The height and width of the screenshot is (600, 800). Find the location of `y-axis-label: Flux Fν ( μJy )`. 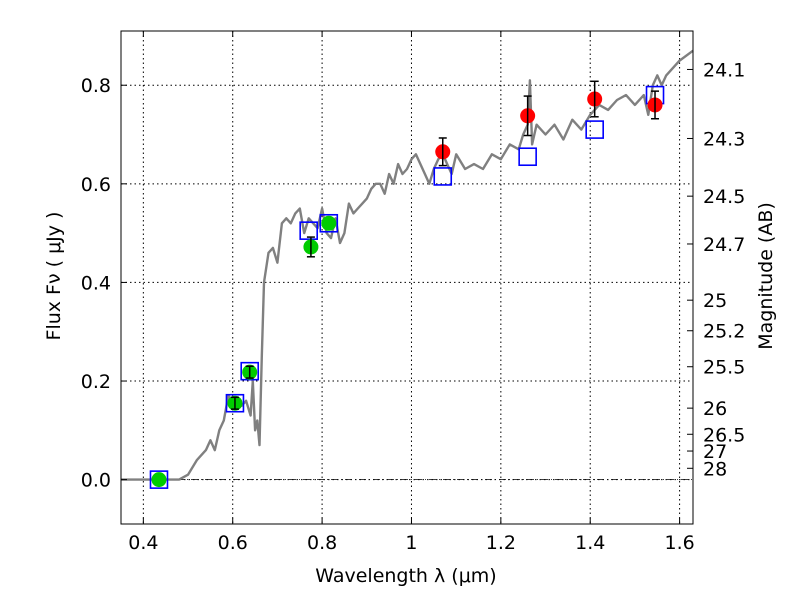

y-axis-label: Flux Fν ( μJy ) is located at coordinates (54, 276).